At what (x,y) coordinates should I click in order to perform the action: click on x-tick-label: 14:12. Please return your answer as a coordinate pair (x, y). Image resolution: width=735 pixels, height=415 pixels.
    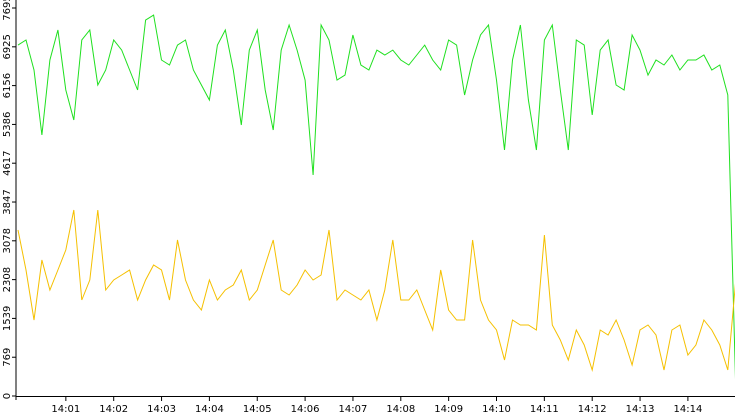
    Looking at the image, I should click on (592, 409).